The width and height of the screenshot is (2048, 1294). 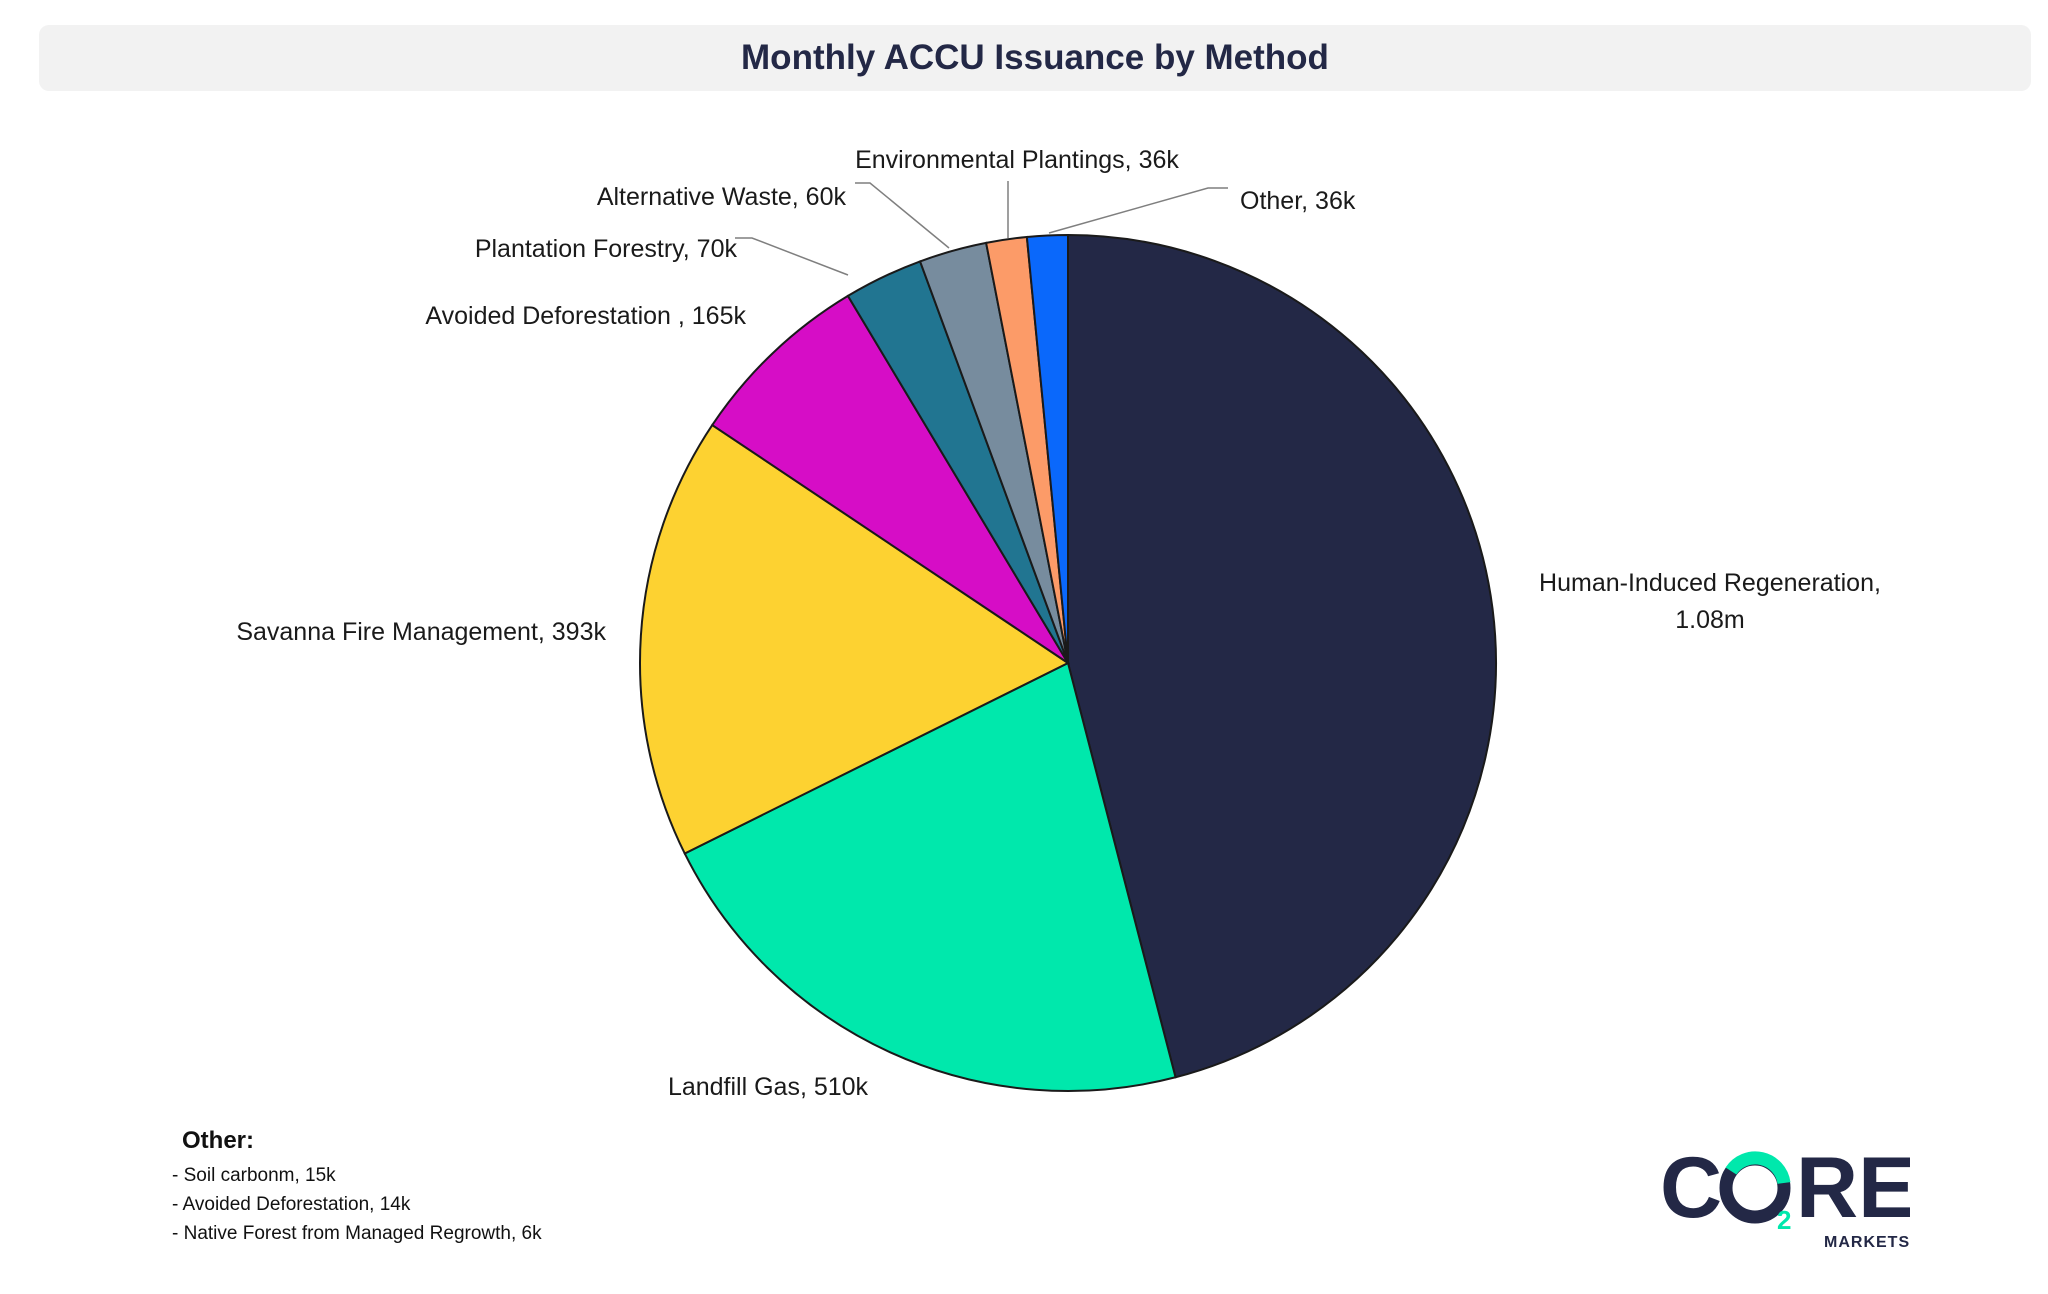 I want to click on chart-title: Monthly ACCU Issuance by Method, so click(x=1035, y=57).